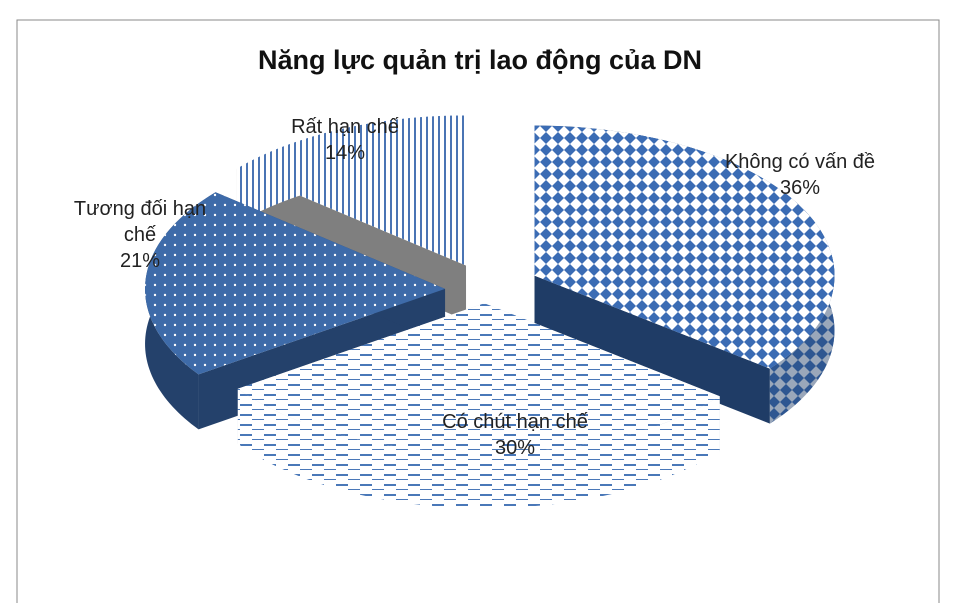 The image size is (955, 603). I want to click on data-label: Rất hạn chế 14%, so click(345, 140).